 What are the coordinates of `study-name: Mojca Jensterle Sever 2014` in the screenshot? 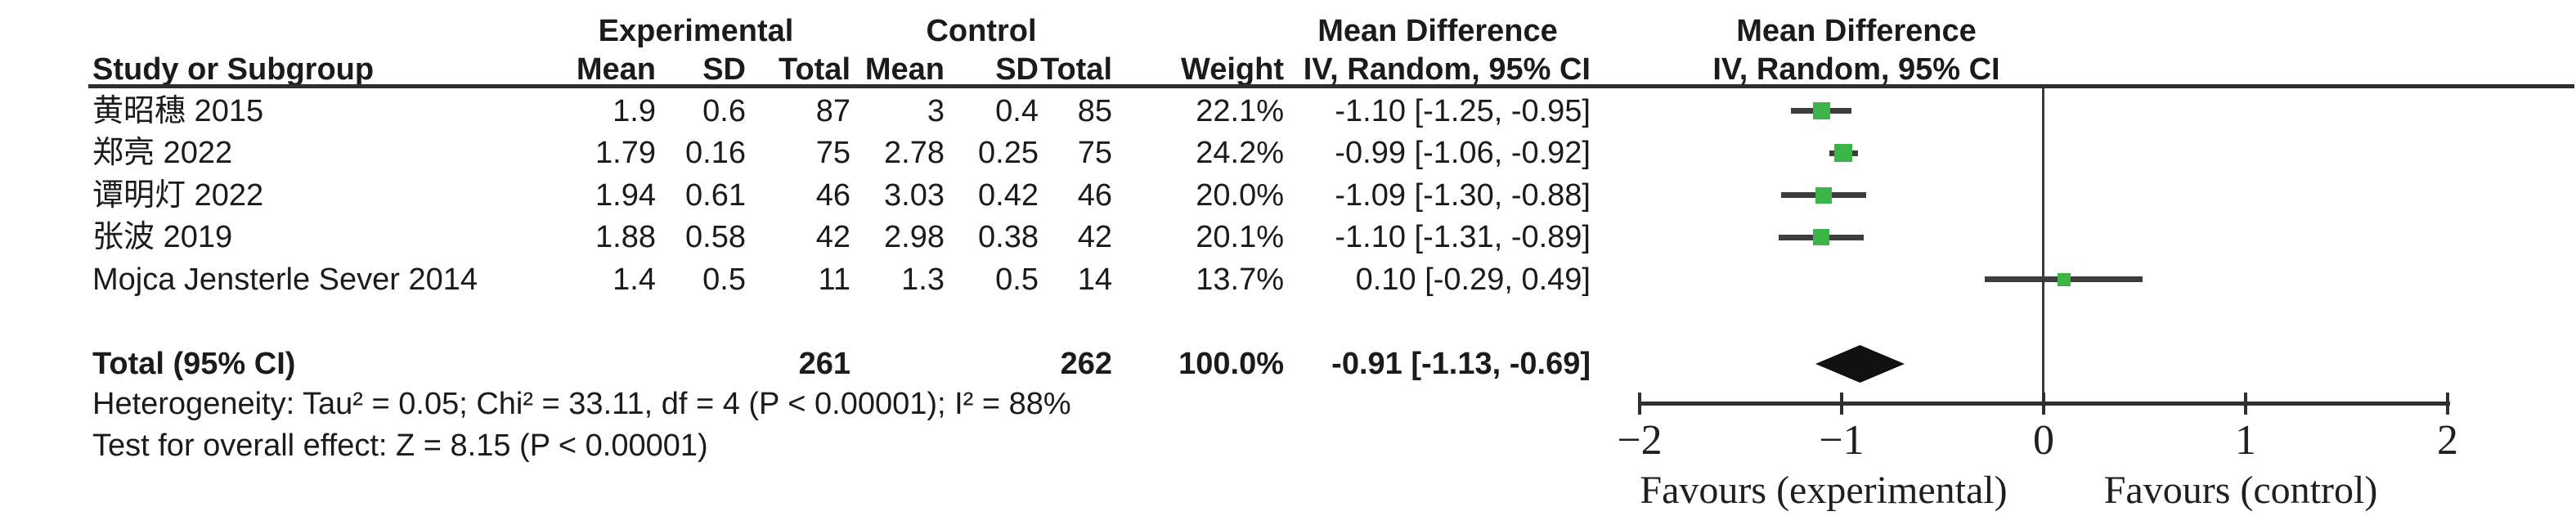 It's located at (285, 279).